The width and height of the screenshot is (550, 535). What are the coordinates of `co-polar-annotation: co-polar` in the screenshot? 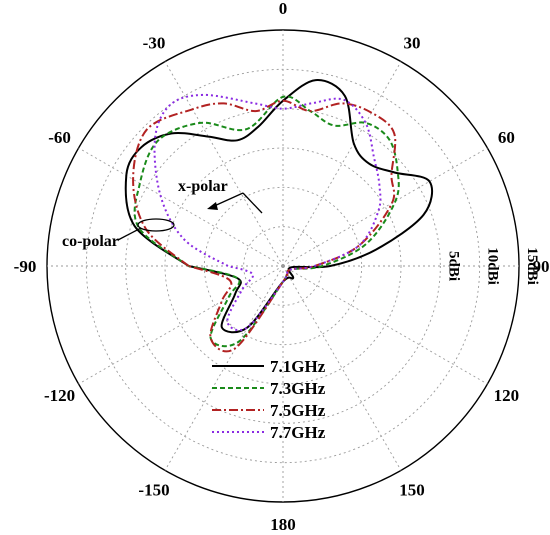 It's located at (118, 234).